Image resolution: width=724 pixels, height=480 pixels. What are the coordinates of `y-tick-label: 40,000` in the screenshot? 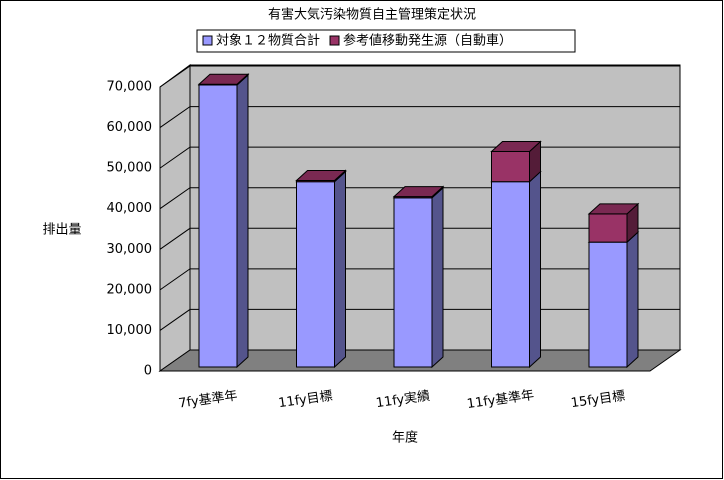 It's located at (130, 208).